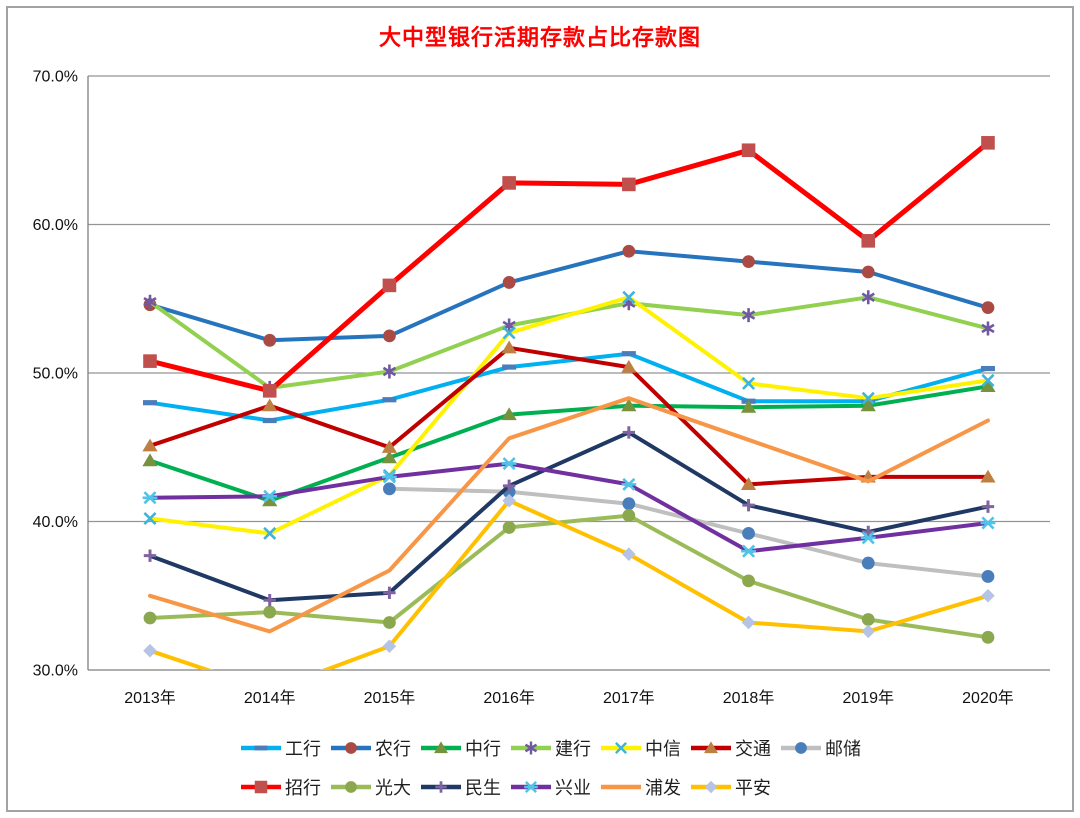 The height and width of the screenshot is (818, 1080). I want to click on y-tick-label: 50.0%, so click(55, 374).